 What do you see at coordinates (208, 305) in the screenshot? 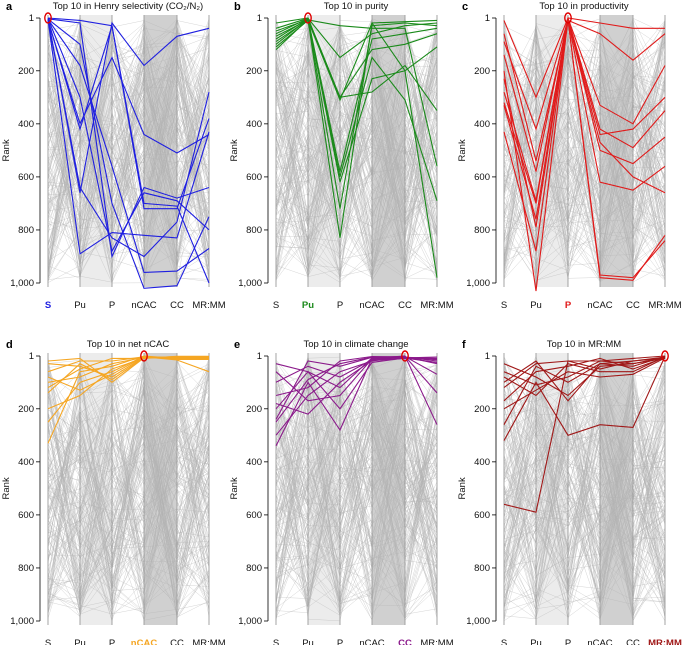
I see `x-axis-label: MR:MM` at bounding box center [208, 305].